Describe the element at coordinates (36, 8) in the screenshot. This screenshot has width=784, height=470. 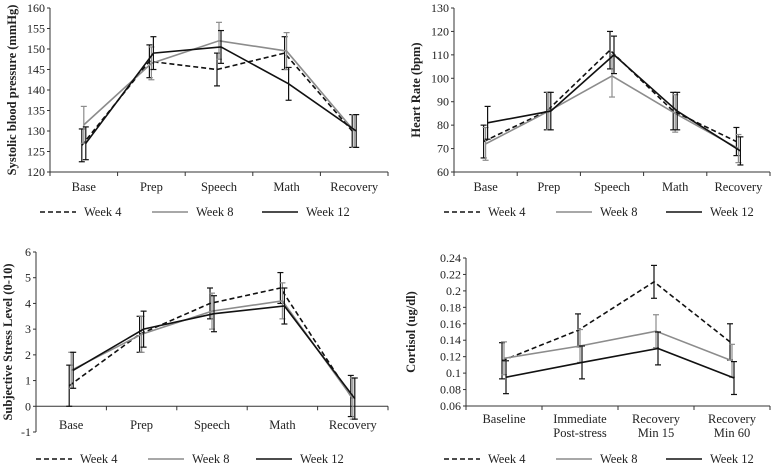
I see `y-tick-label: 160` at that location.